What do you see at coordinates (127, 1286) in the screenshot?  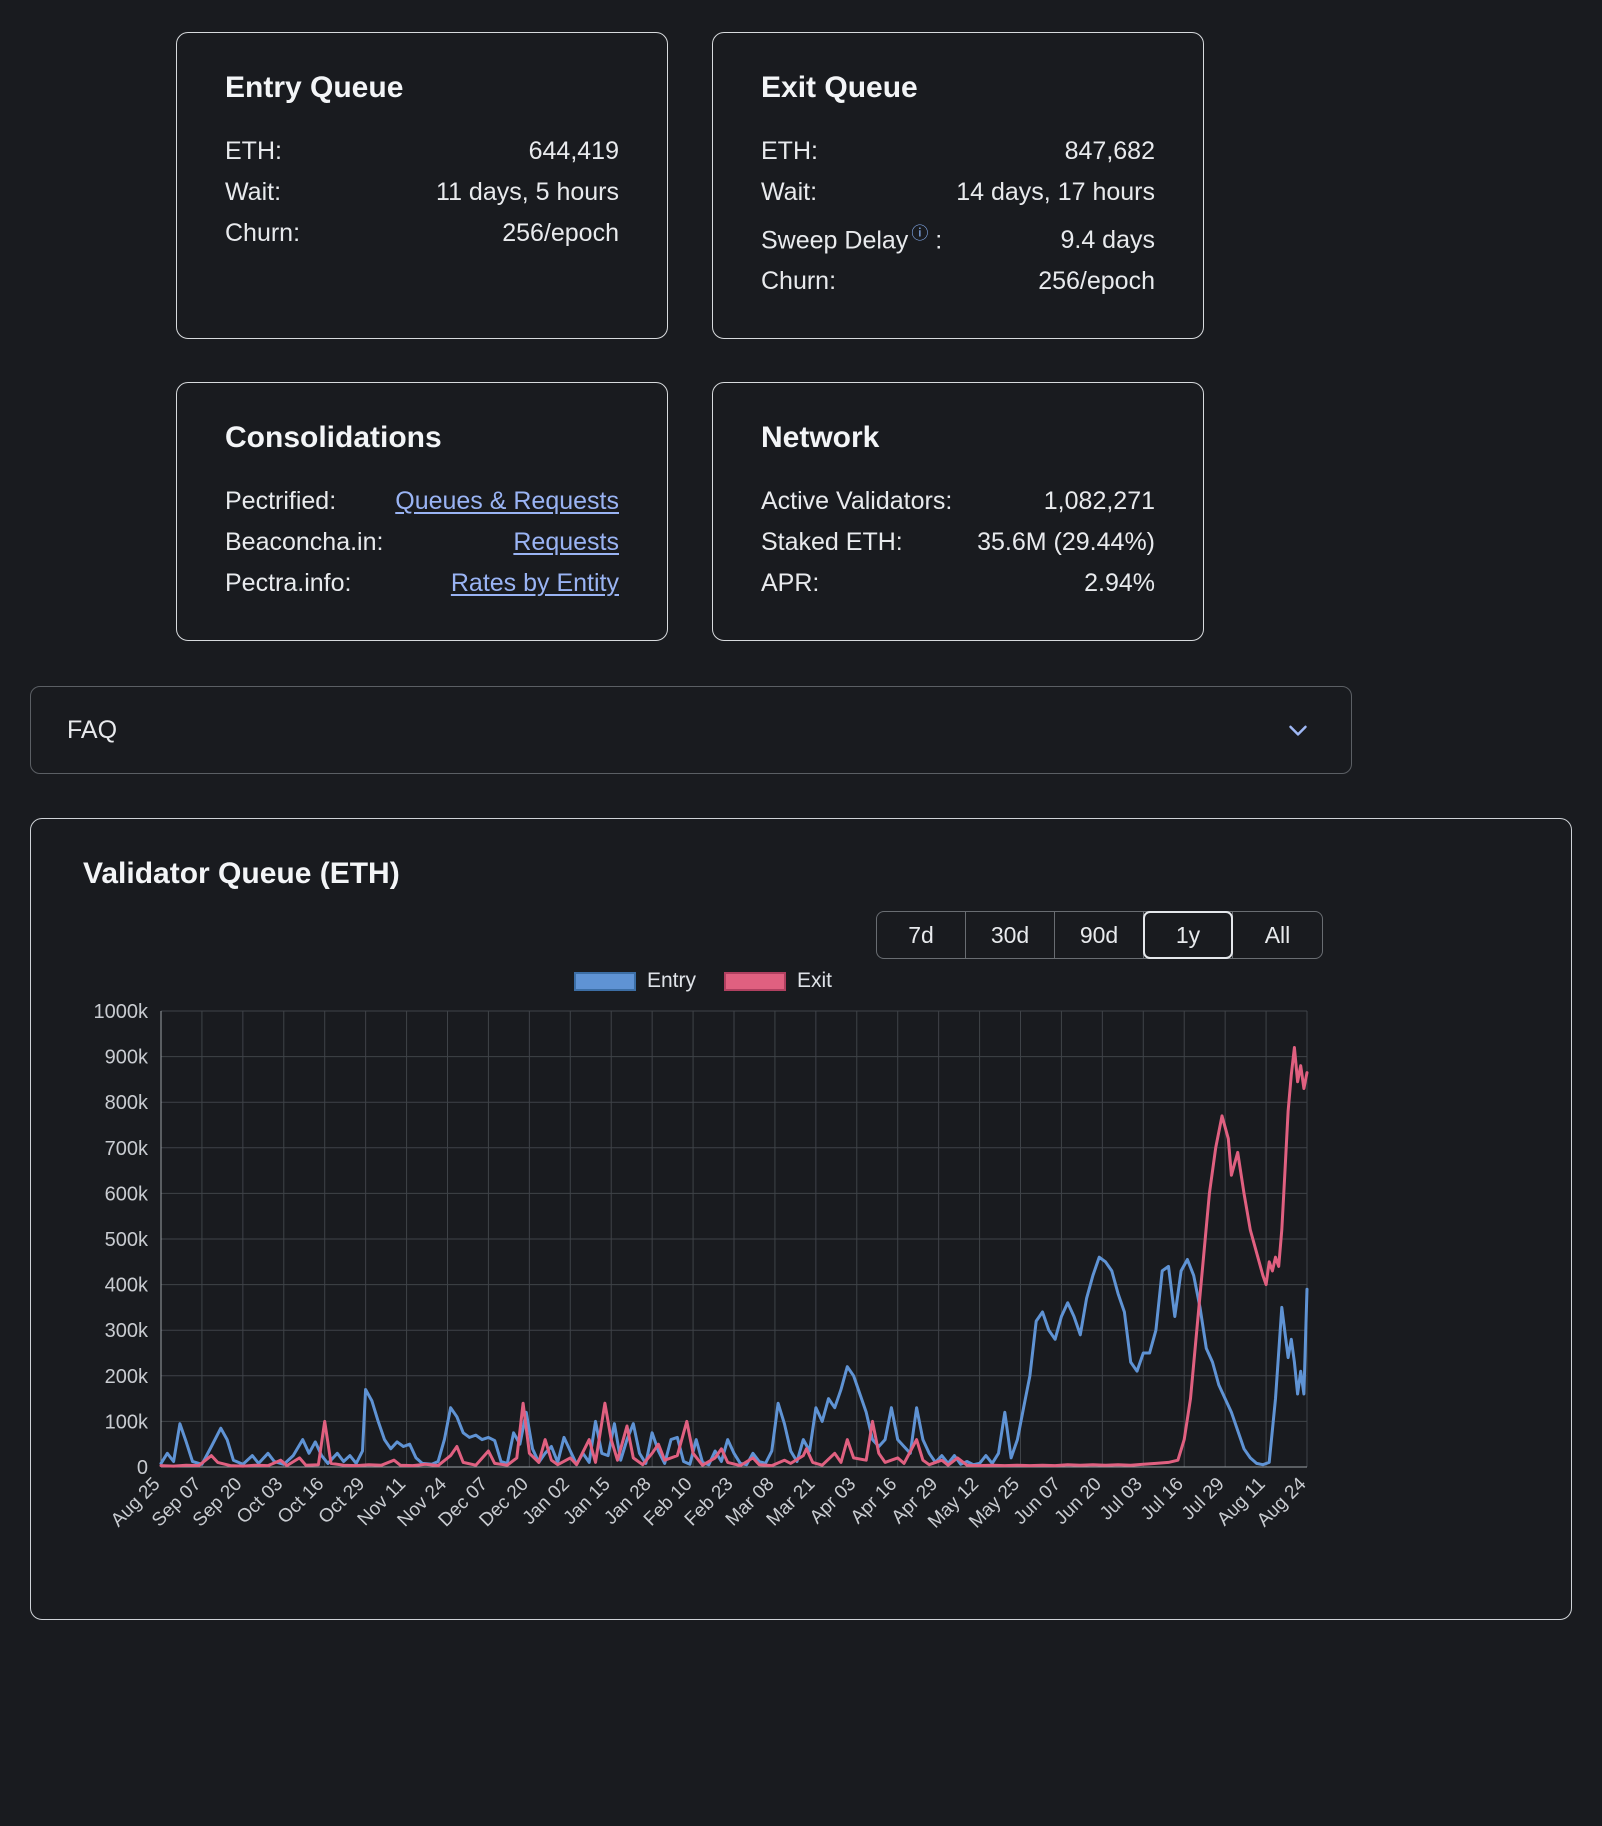 I see `svg-text: 400k` at bounding box center [127, 1286].